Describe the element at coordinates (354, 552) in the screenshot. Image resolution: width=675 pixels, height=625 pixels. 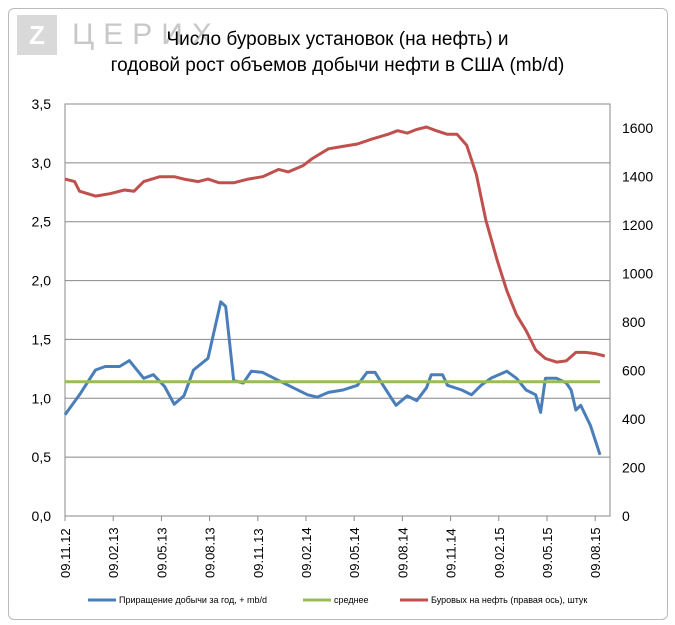
I see `x-tick-label: 09.05.14` at that location.